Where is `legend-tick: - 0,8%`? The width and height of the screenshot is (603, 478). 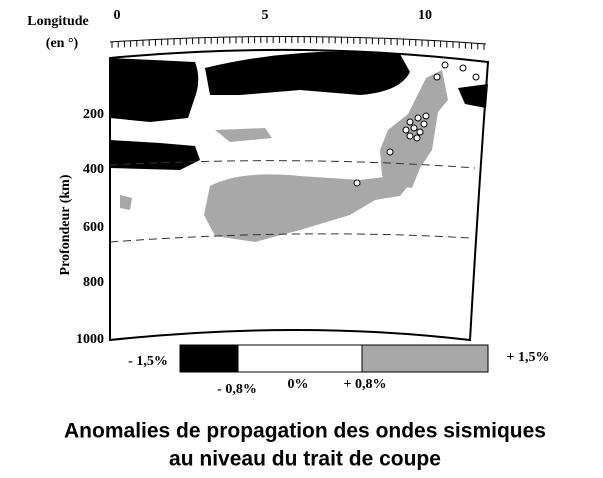 legend-tick: - 0,8% is located at coordinates (237, 389).